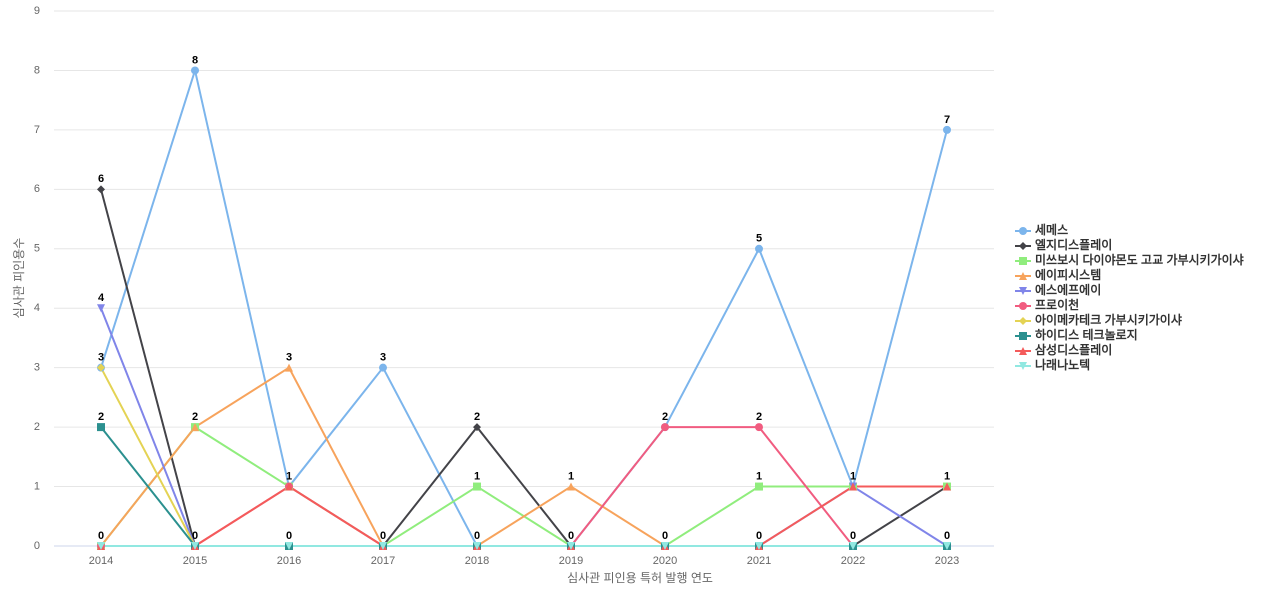 Image resolution: width=1280 pixels, height=605 pixels. I want to click on legend-label: 나래나노텍, so click(1062, 364).